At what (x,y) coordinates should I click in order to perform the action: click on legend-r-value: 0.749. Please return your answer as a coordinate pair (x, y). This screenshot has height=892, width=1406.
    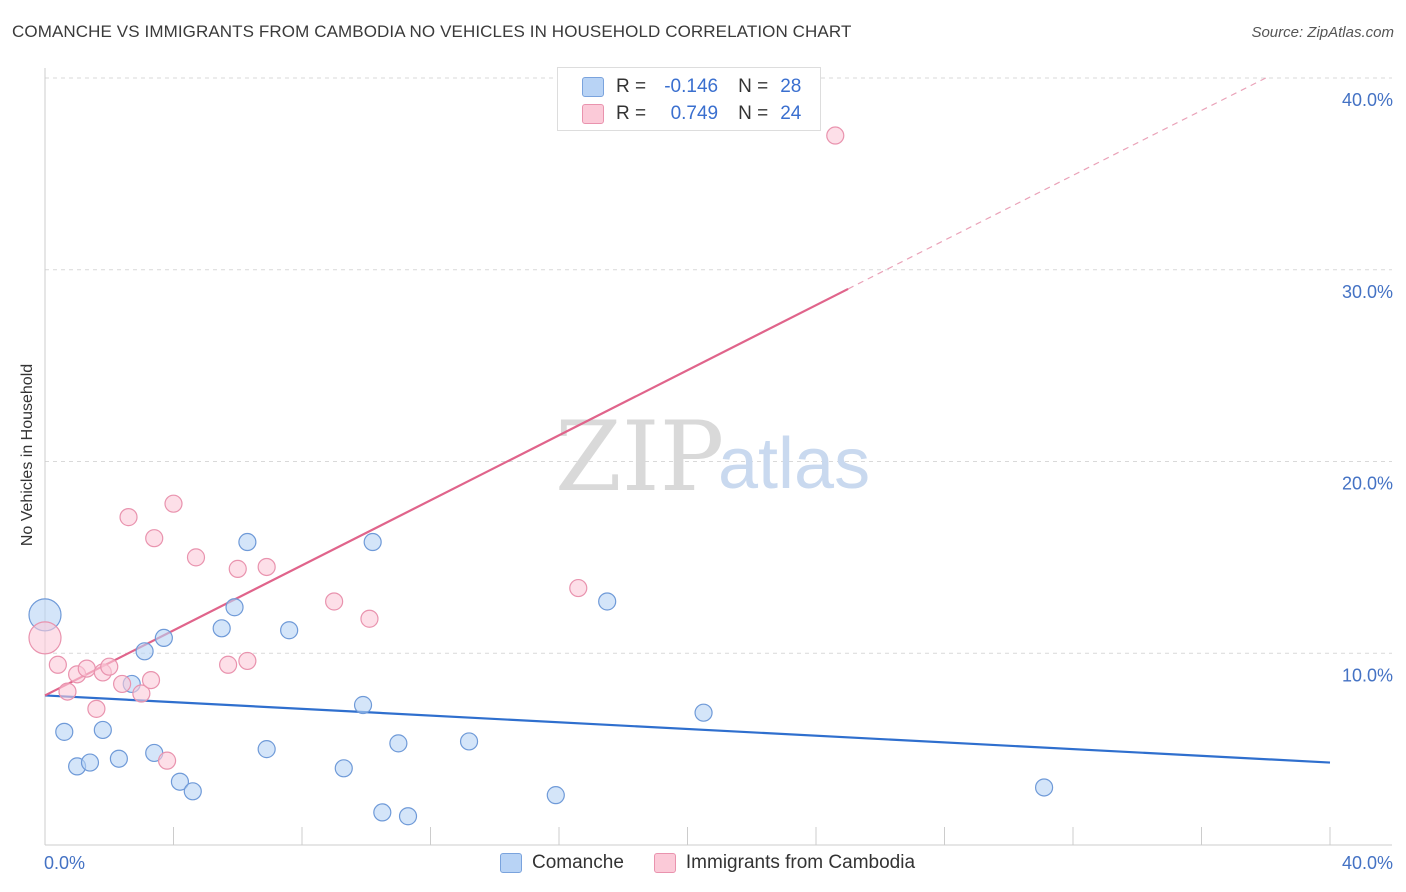
    Looking at the image, I should click on (694, 113).